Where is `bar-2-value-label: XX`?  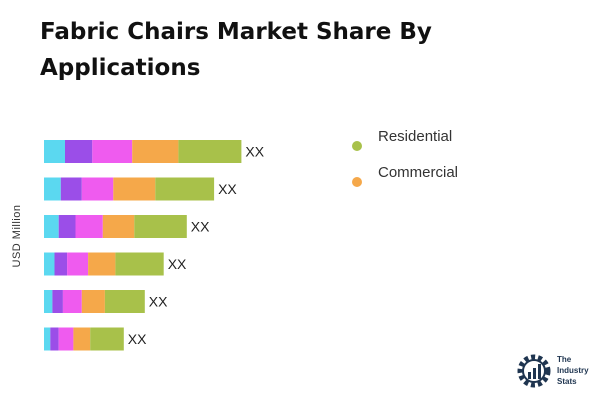 bar-2-value-label: XX is located at coordinates (227, 189).